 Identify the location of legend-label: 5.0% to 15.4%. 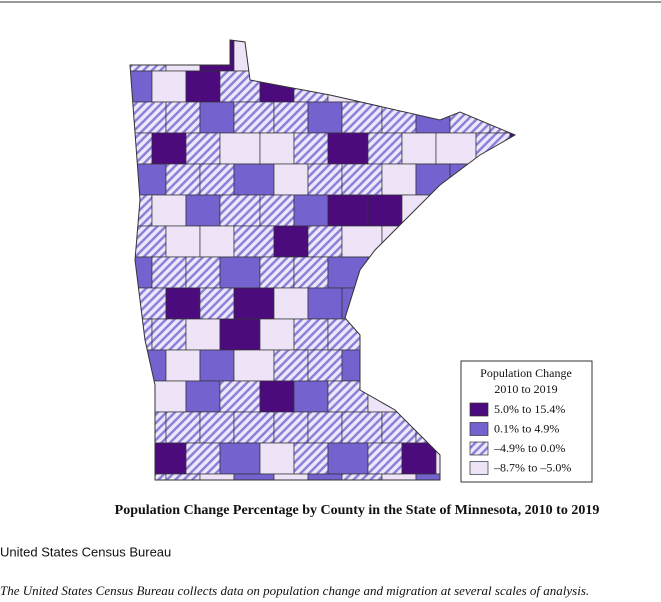
(529, 409).